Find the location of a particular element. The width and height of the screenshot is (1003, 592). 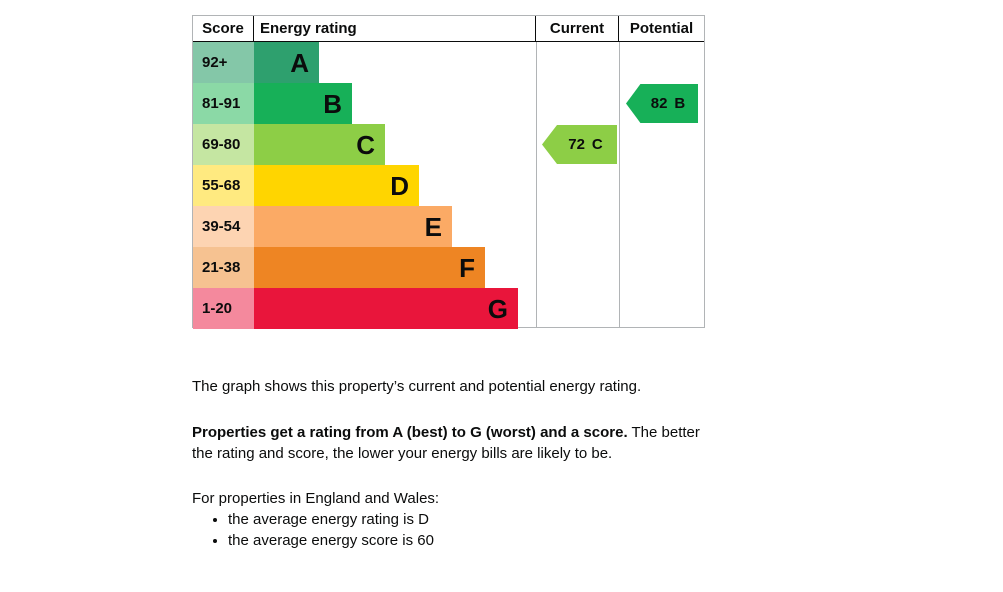

chart-header-row: Score Energy rating Current Potential is located at coordinates (448, 29).